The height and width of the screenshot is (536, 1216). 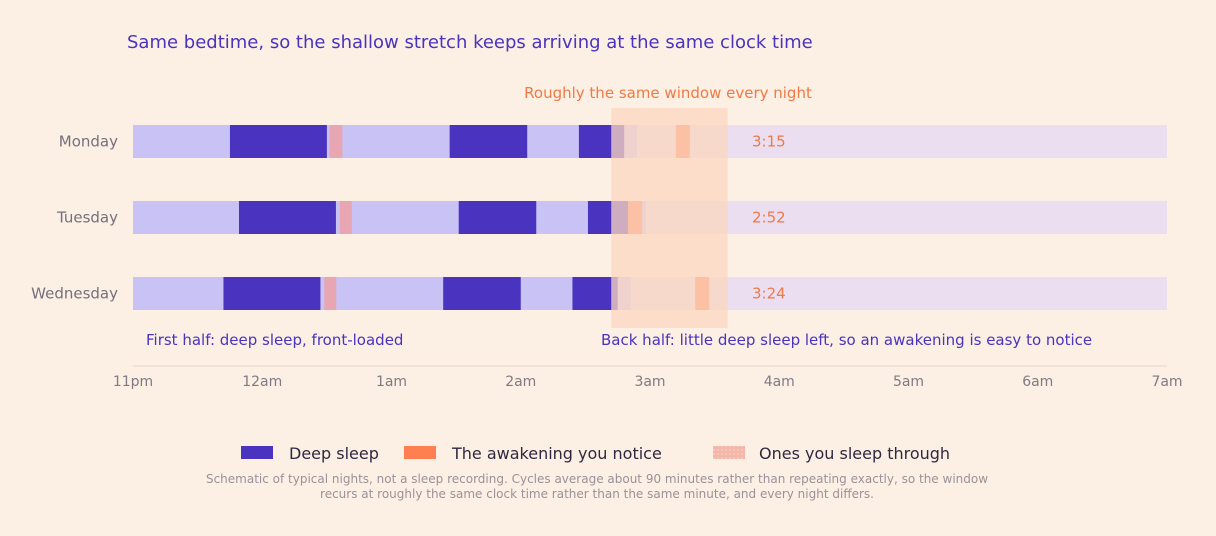 I want to click on shallow-window-highlight, so click(x=669, y=218).